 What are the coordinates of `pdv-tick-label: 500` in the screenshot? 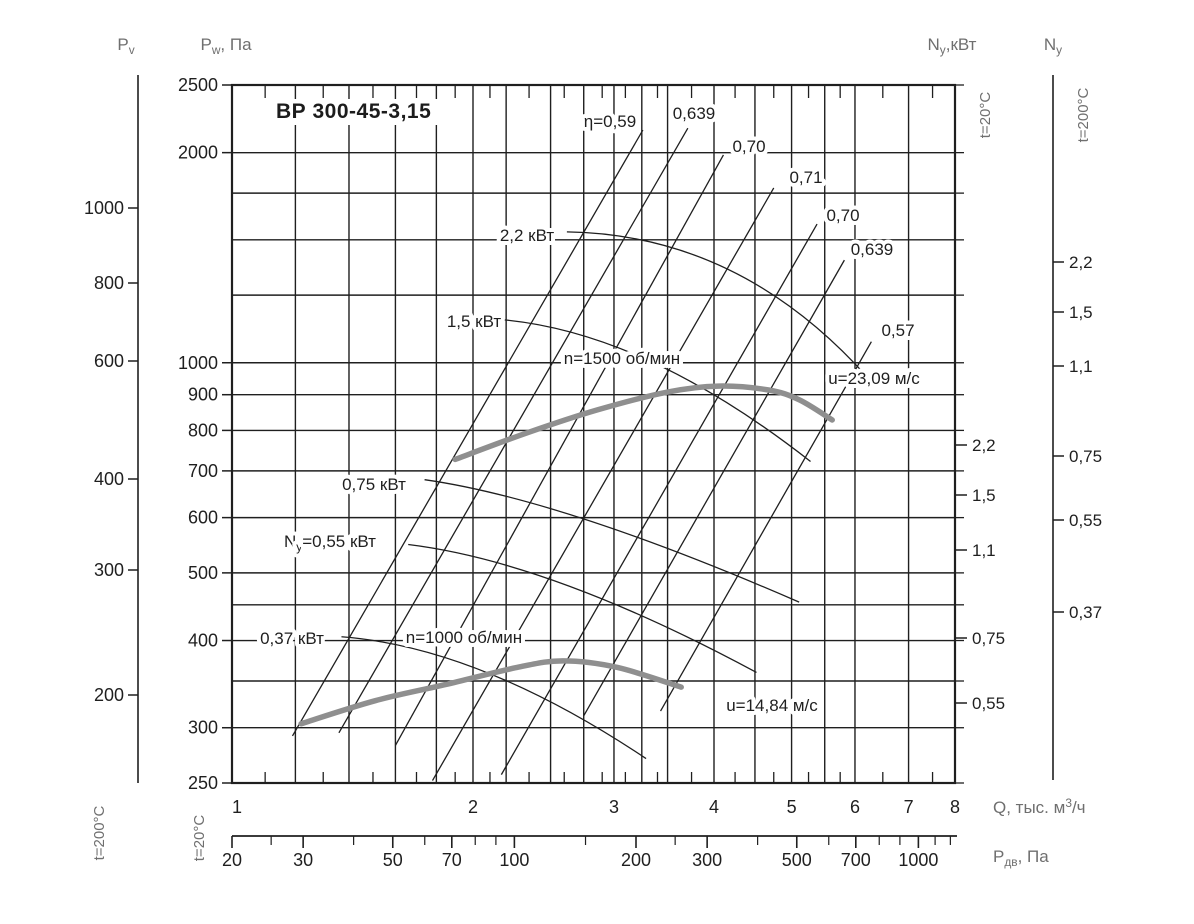 It's located at (797, 860).